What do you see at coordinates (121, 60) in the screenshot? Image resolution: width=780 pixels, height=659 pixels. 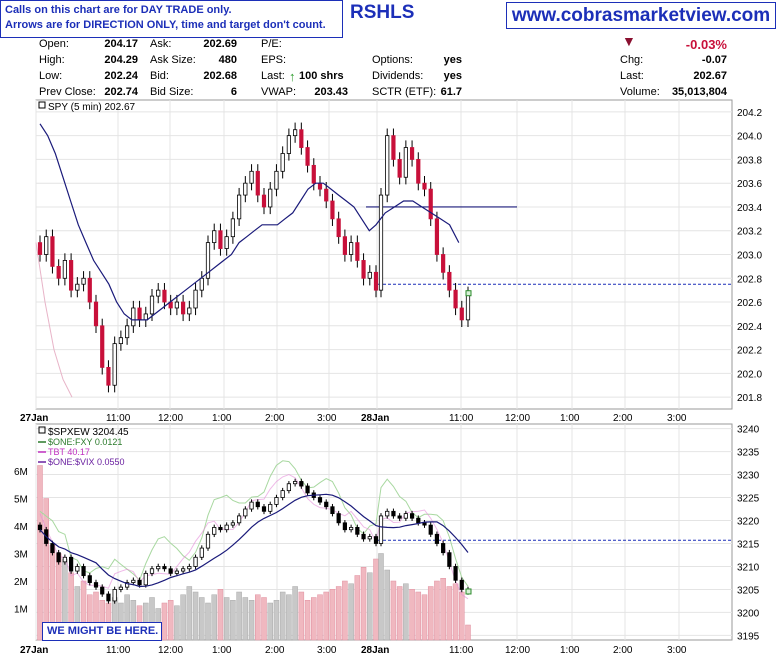 I see `high-value: 204.29` at bounding box center [121, 60].